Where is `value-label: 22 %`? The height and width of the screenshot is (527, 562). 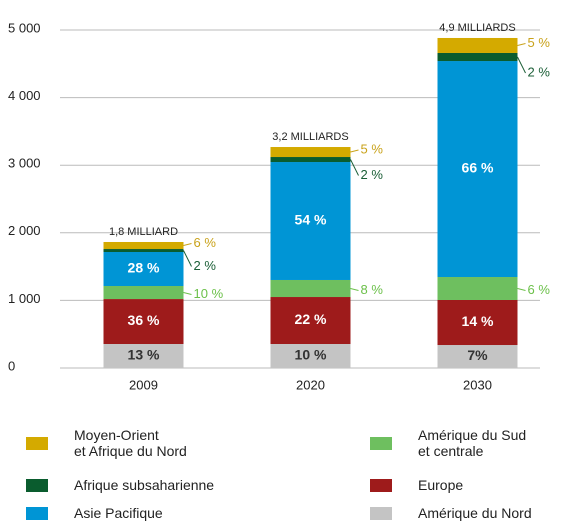
value-label: 22 % is located at coordinates (311, 319).